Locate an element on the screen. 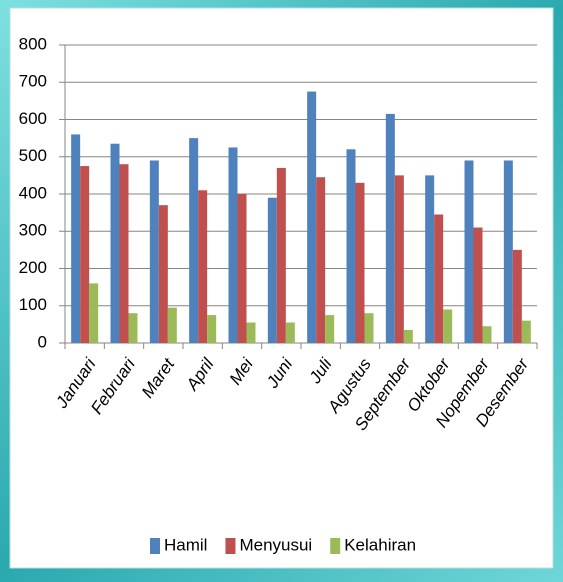 The image size is (563, 582). y-tick-label: 700 is located at coordinates (33, 81).